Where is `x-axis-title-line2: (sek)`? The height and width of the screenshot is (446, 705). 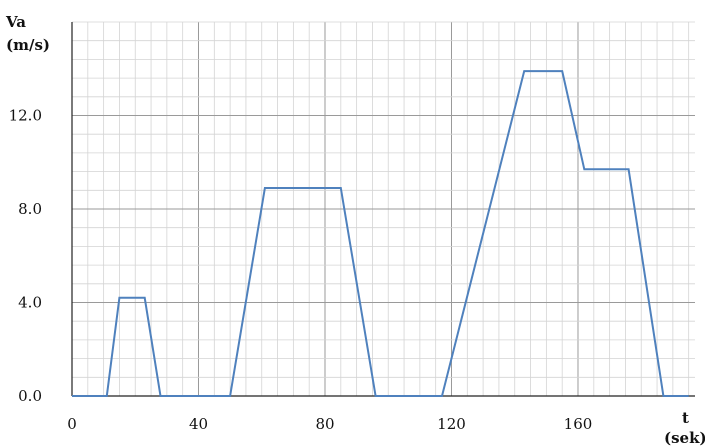
x-axis-title-line2: (sek) is located at coordinates (684, 437).